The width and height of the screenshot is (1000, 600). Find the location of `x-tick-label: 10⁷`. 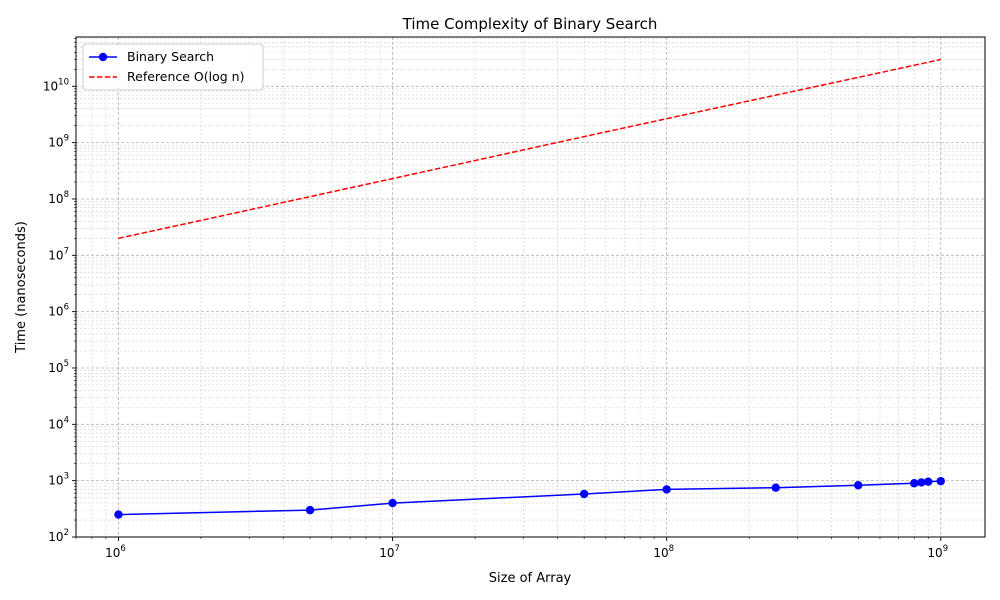

x-tick-label: 10⁷ is located at coordinates (389, 552).